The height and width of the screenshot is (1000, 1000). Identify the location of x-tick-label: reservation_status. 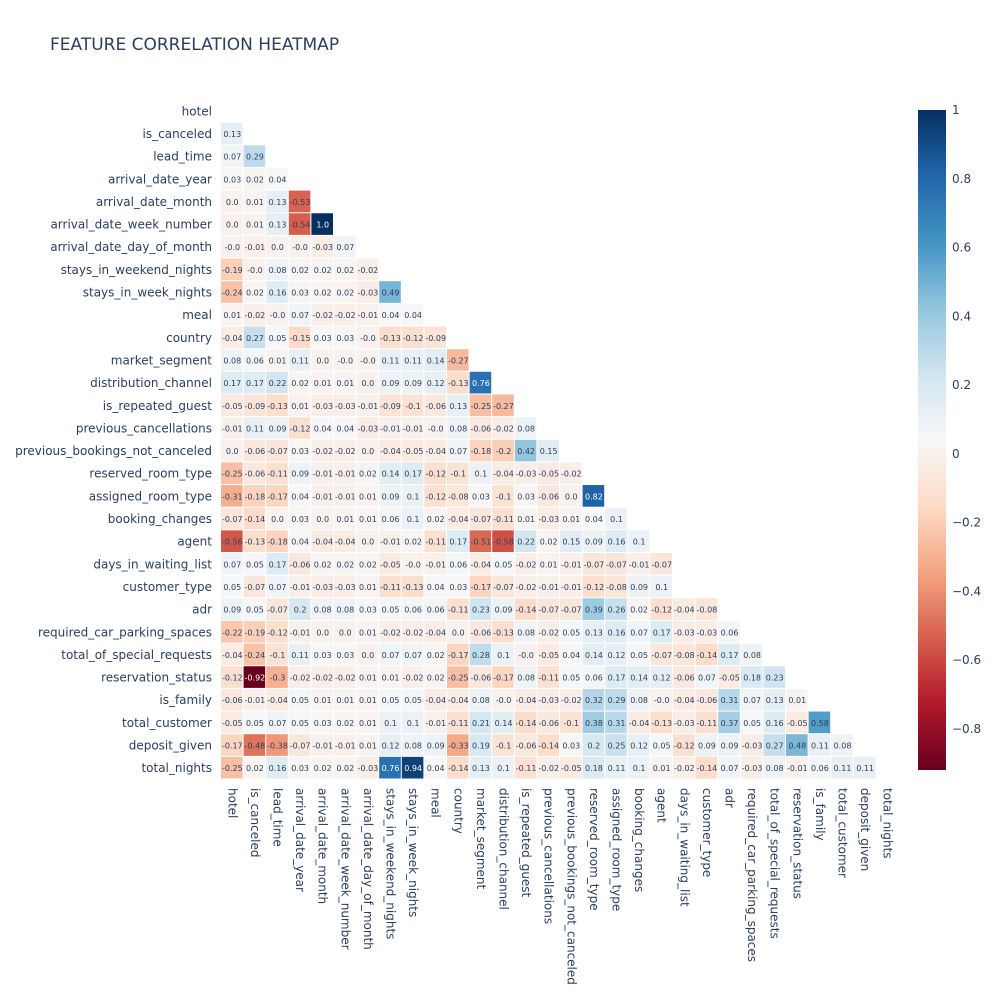
(797, 843).